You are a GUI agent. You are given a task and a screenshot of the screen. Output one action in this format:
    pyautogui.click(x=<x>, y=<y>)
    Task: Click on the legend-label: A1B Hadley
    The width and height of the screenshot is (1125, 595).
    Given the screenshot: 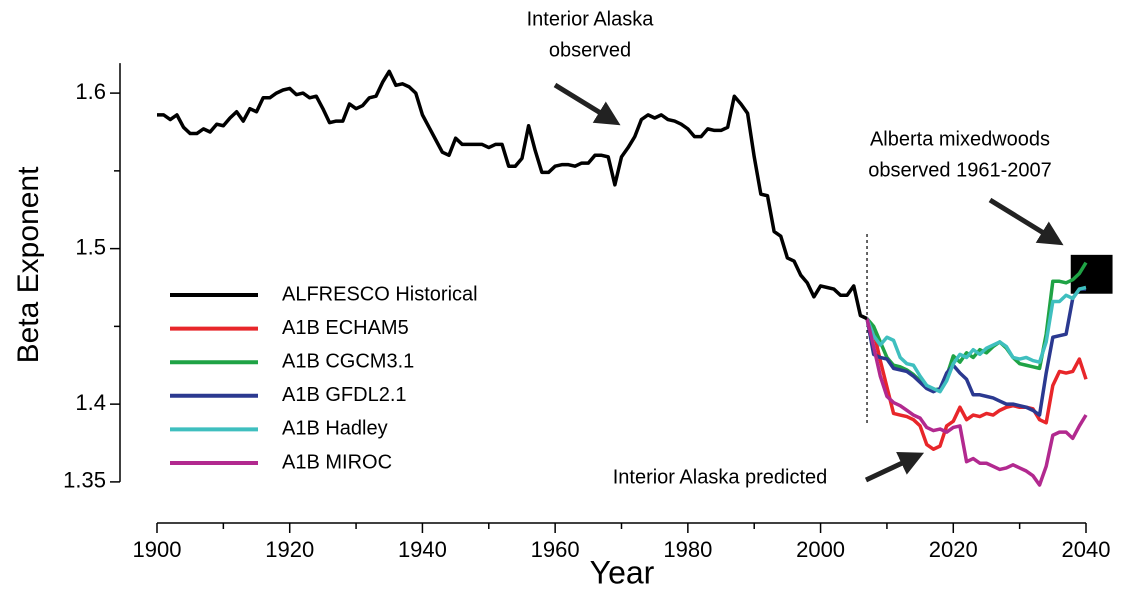 What is the action you would take?
    pyautogui.click(x=335, y=429)
    